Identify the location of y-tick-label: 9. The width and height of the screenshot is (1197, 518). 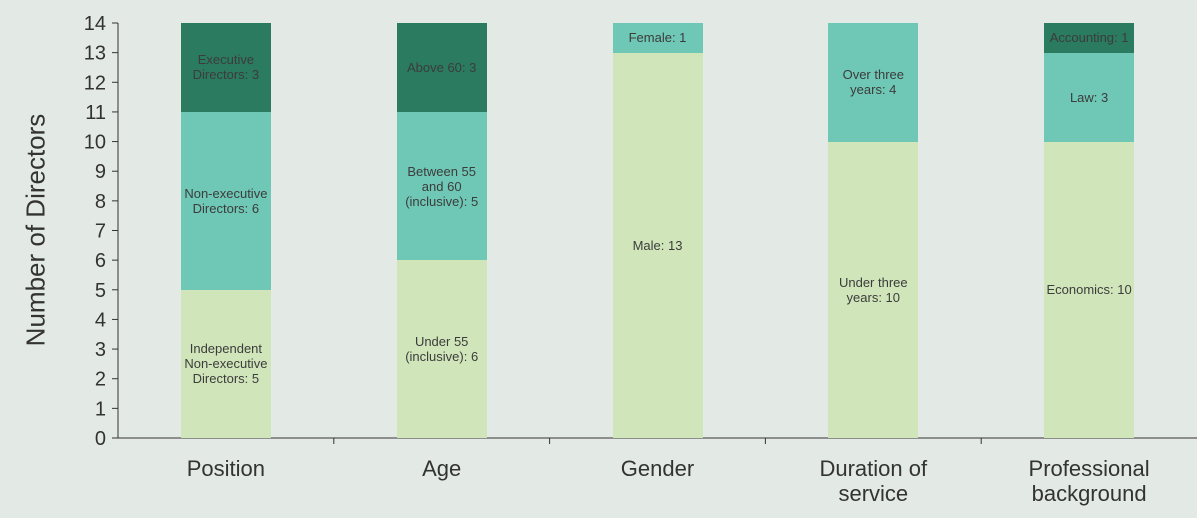
(100, 172).